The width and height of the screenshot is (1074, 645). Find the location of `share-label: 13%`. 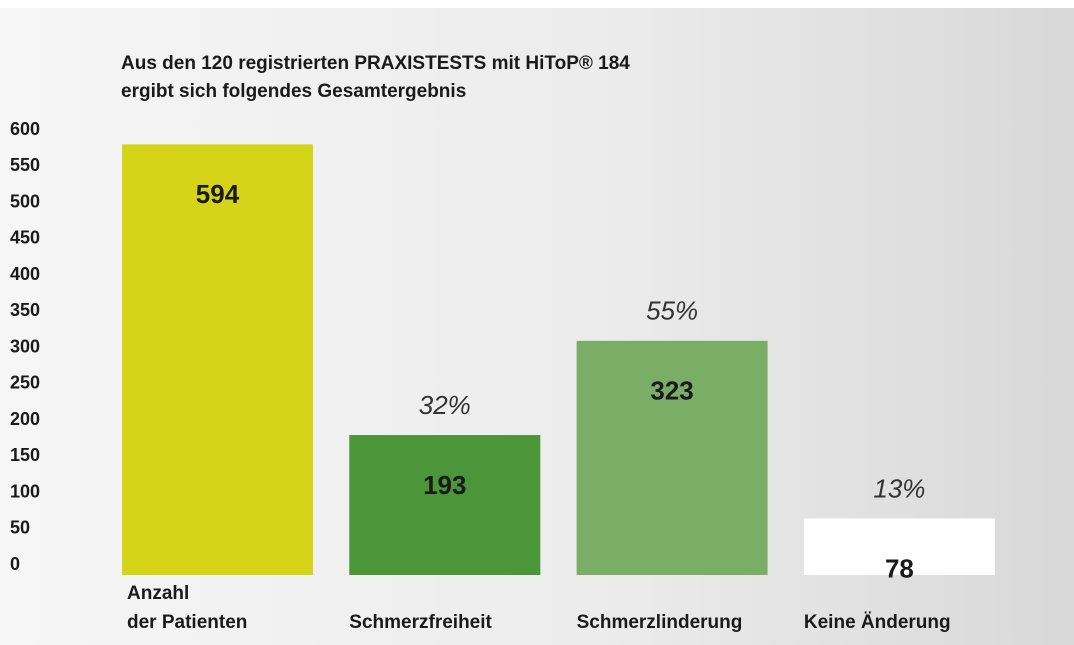

share-label: 13% is located at coordinates (899, 488).